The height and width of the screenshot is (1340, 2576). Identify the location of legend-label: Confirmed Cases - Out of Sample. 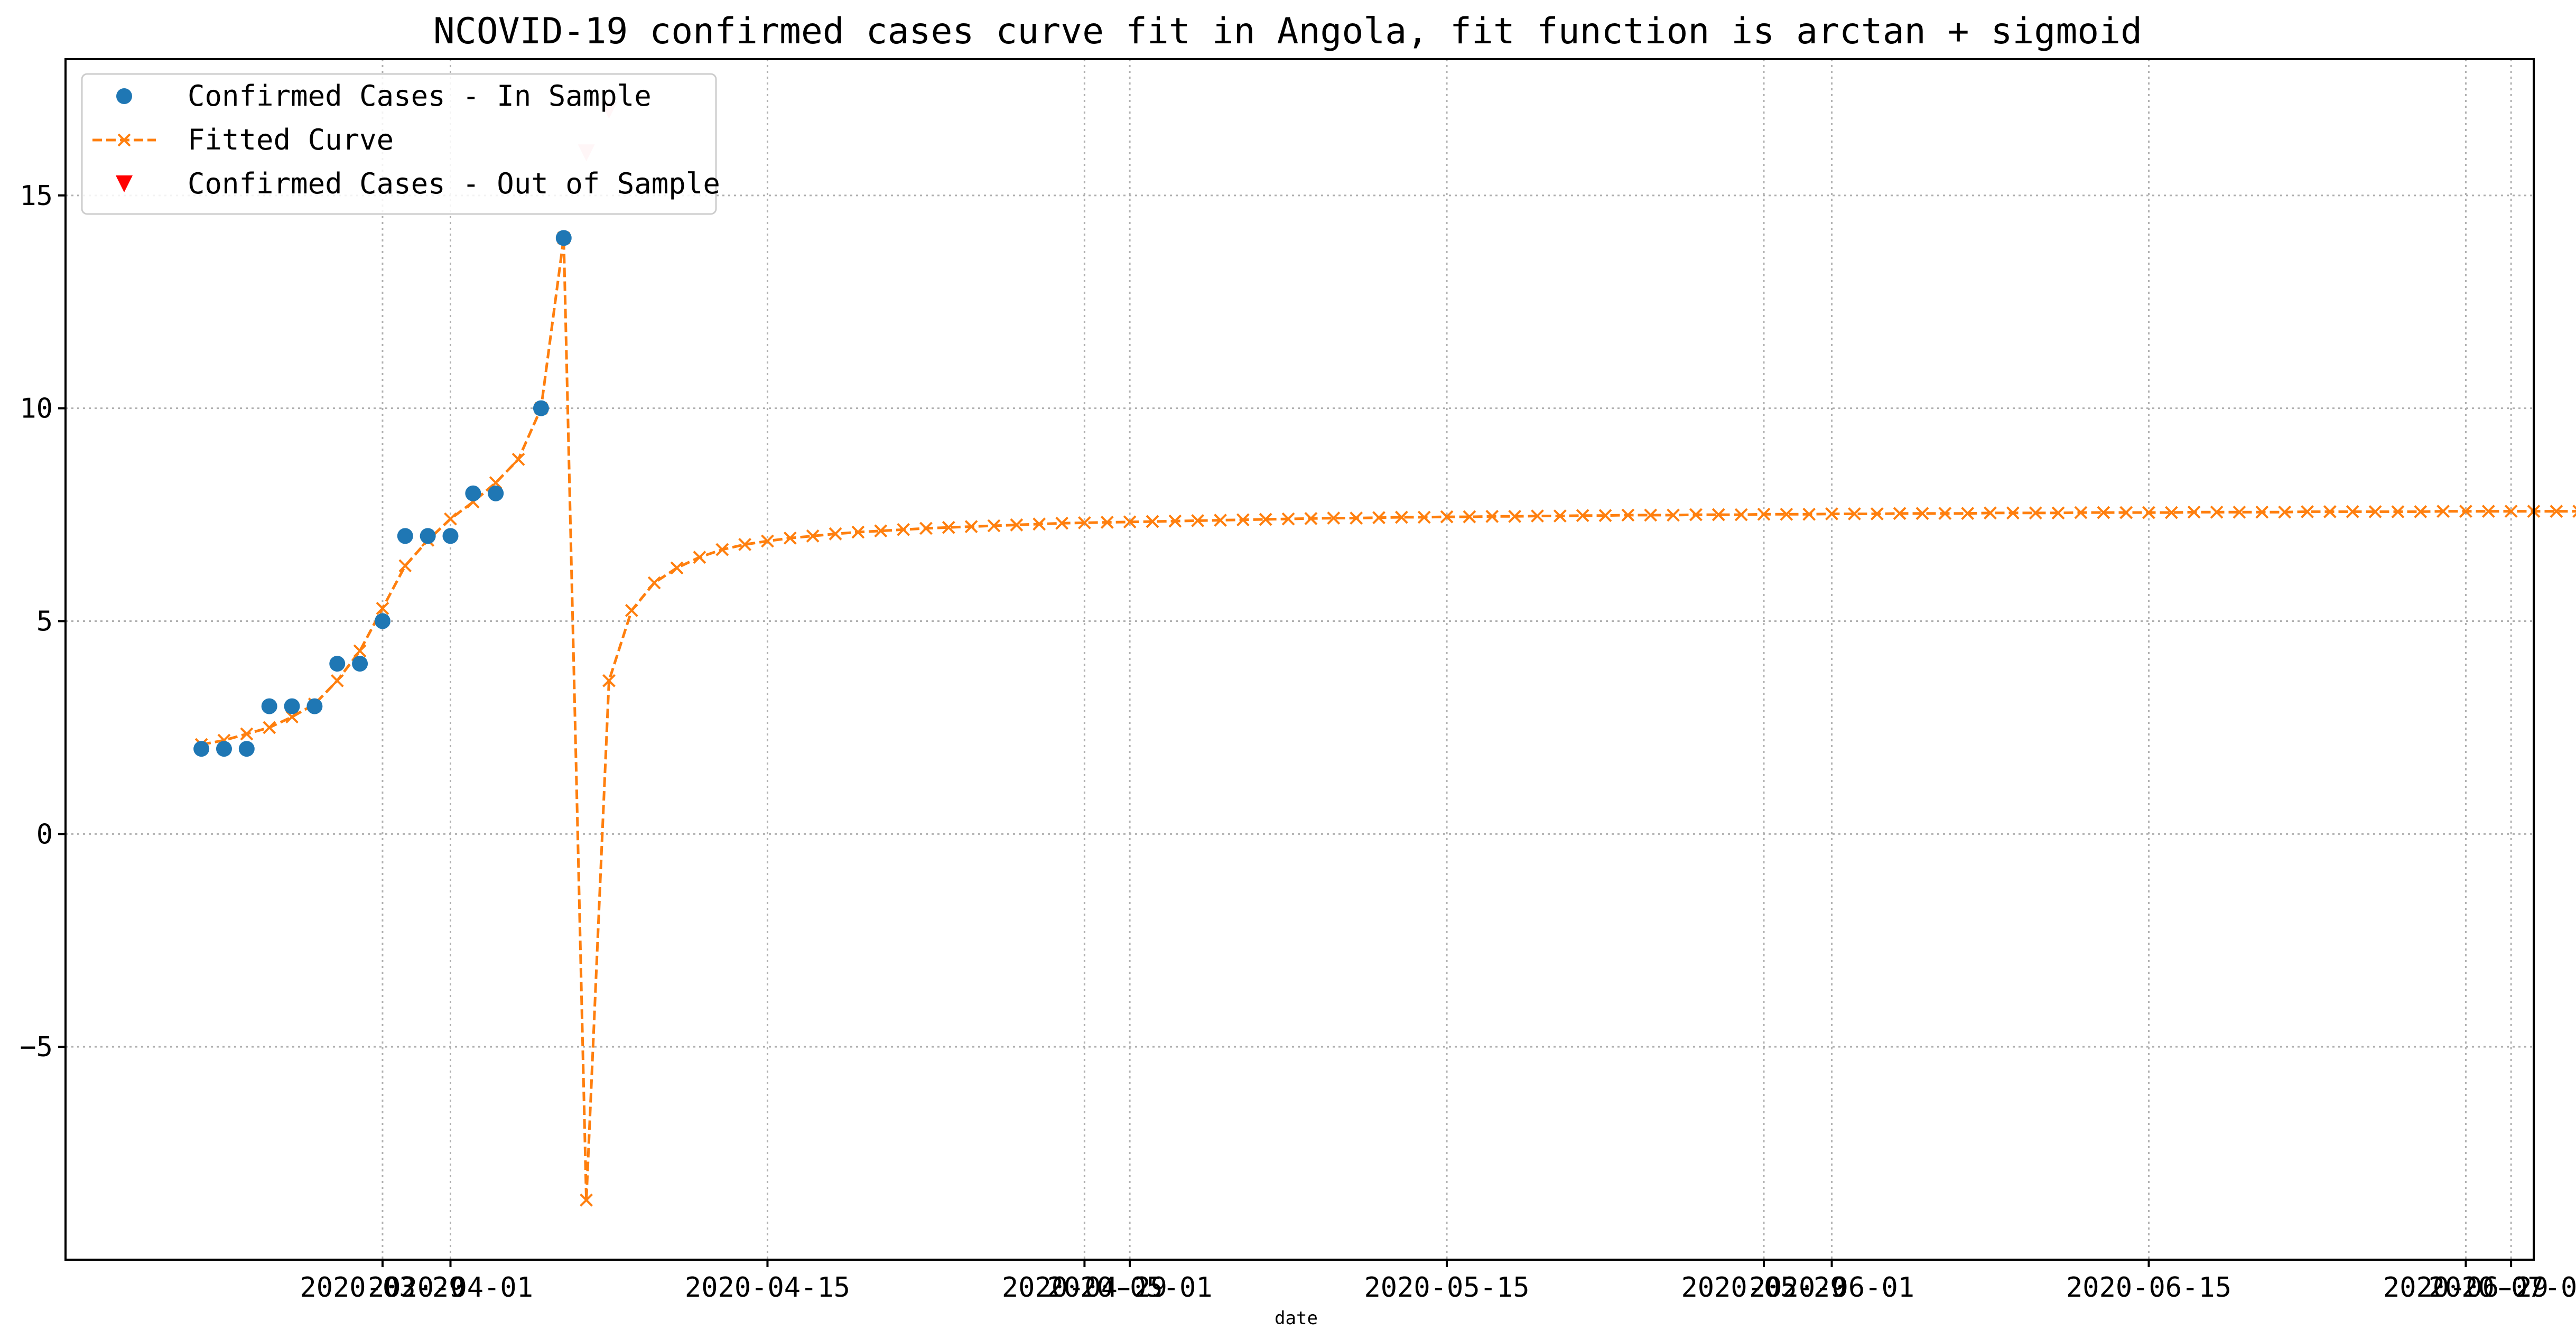
(454, 184).